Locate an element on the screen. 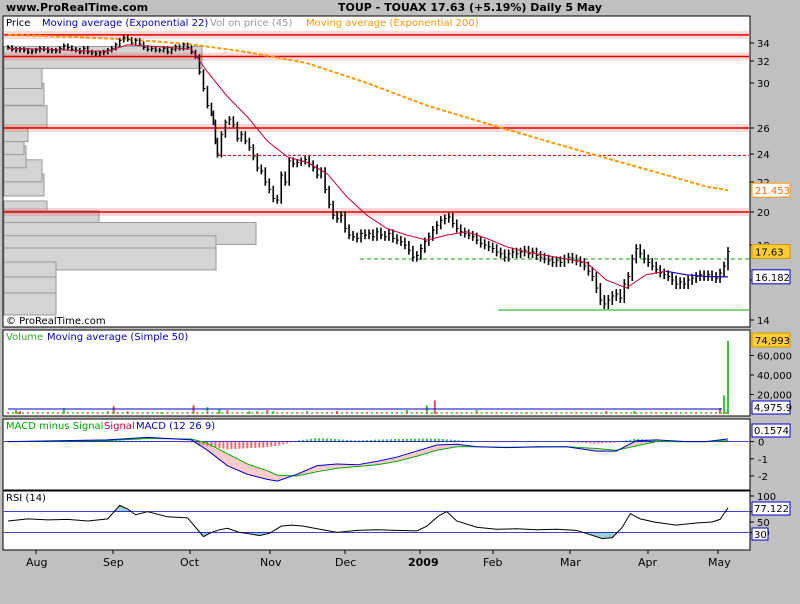 This screenshot has width=800, height=604. rsi-ytick-label: 100 is located at coordinates (766, 497).